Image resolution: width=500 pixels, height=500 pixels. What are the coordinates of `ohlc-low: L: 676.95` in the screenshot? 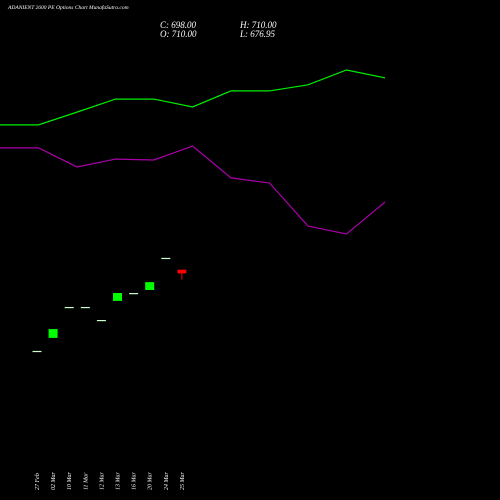 It's located at (257, 34).